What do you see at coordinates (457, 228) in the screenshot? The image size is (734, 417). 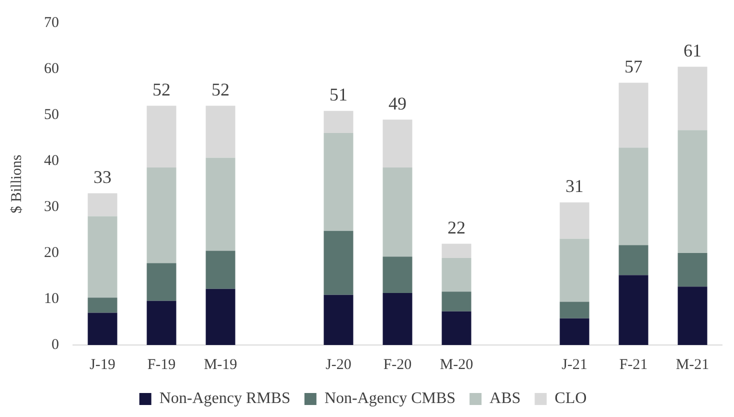 I see `total-label: 22` at bounding box center [457, 228].